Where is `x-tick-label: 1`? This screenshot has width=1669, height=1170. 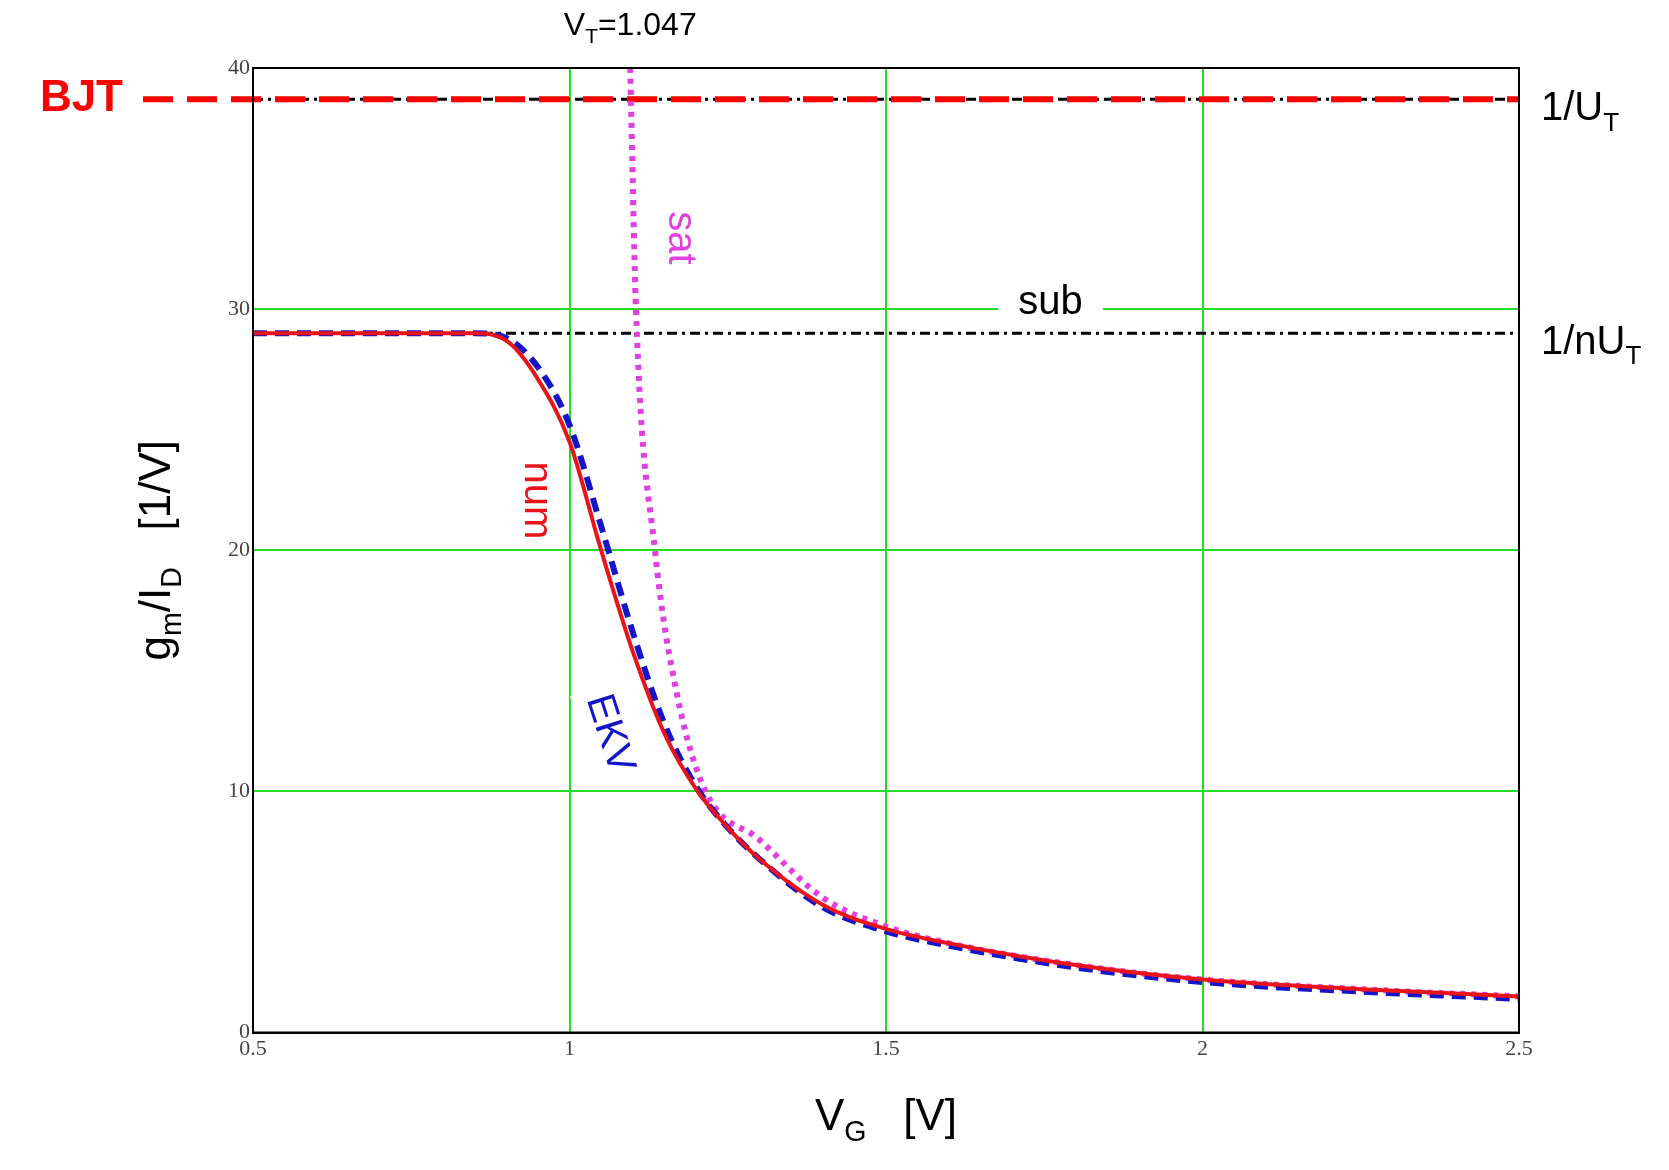 x-tick-label: 1 is located at coordinates (569, 1047).